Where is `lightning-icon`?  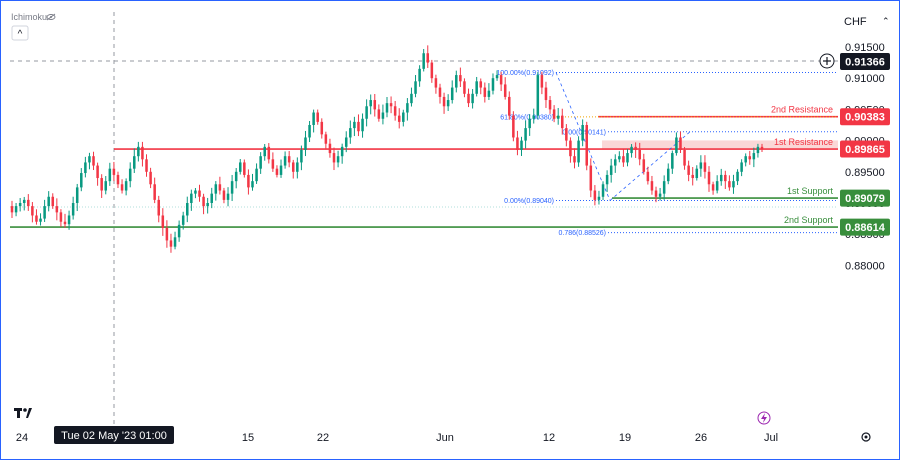
lightning-icon is located at coordinates (764, 418).